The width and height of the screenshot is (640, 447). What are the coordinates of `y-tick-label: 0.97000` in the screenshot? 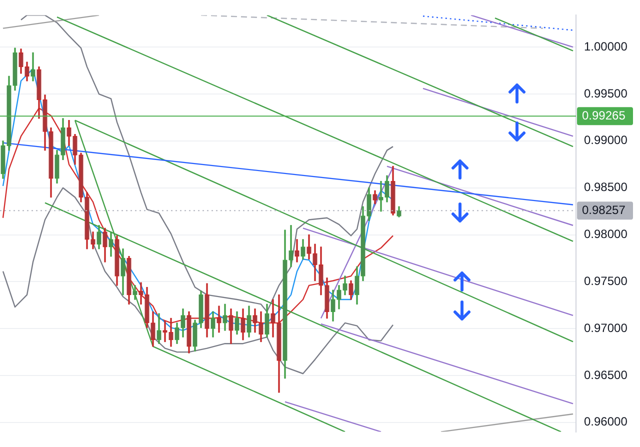 It's located at (606, 327).